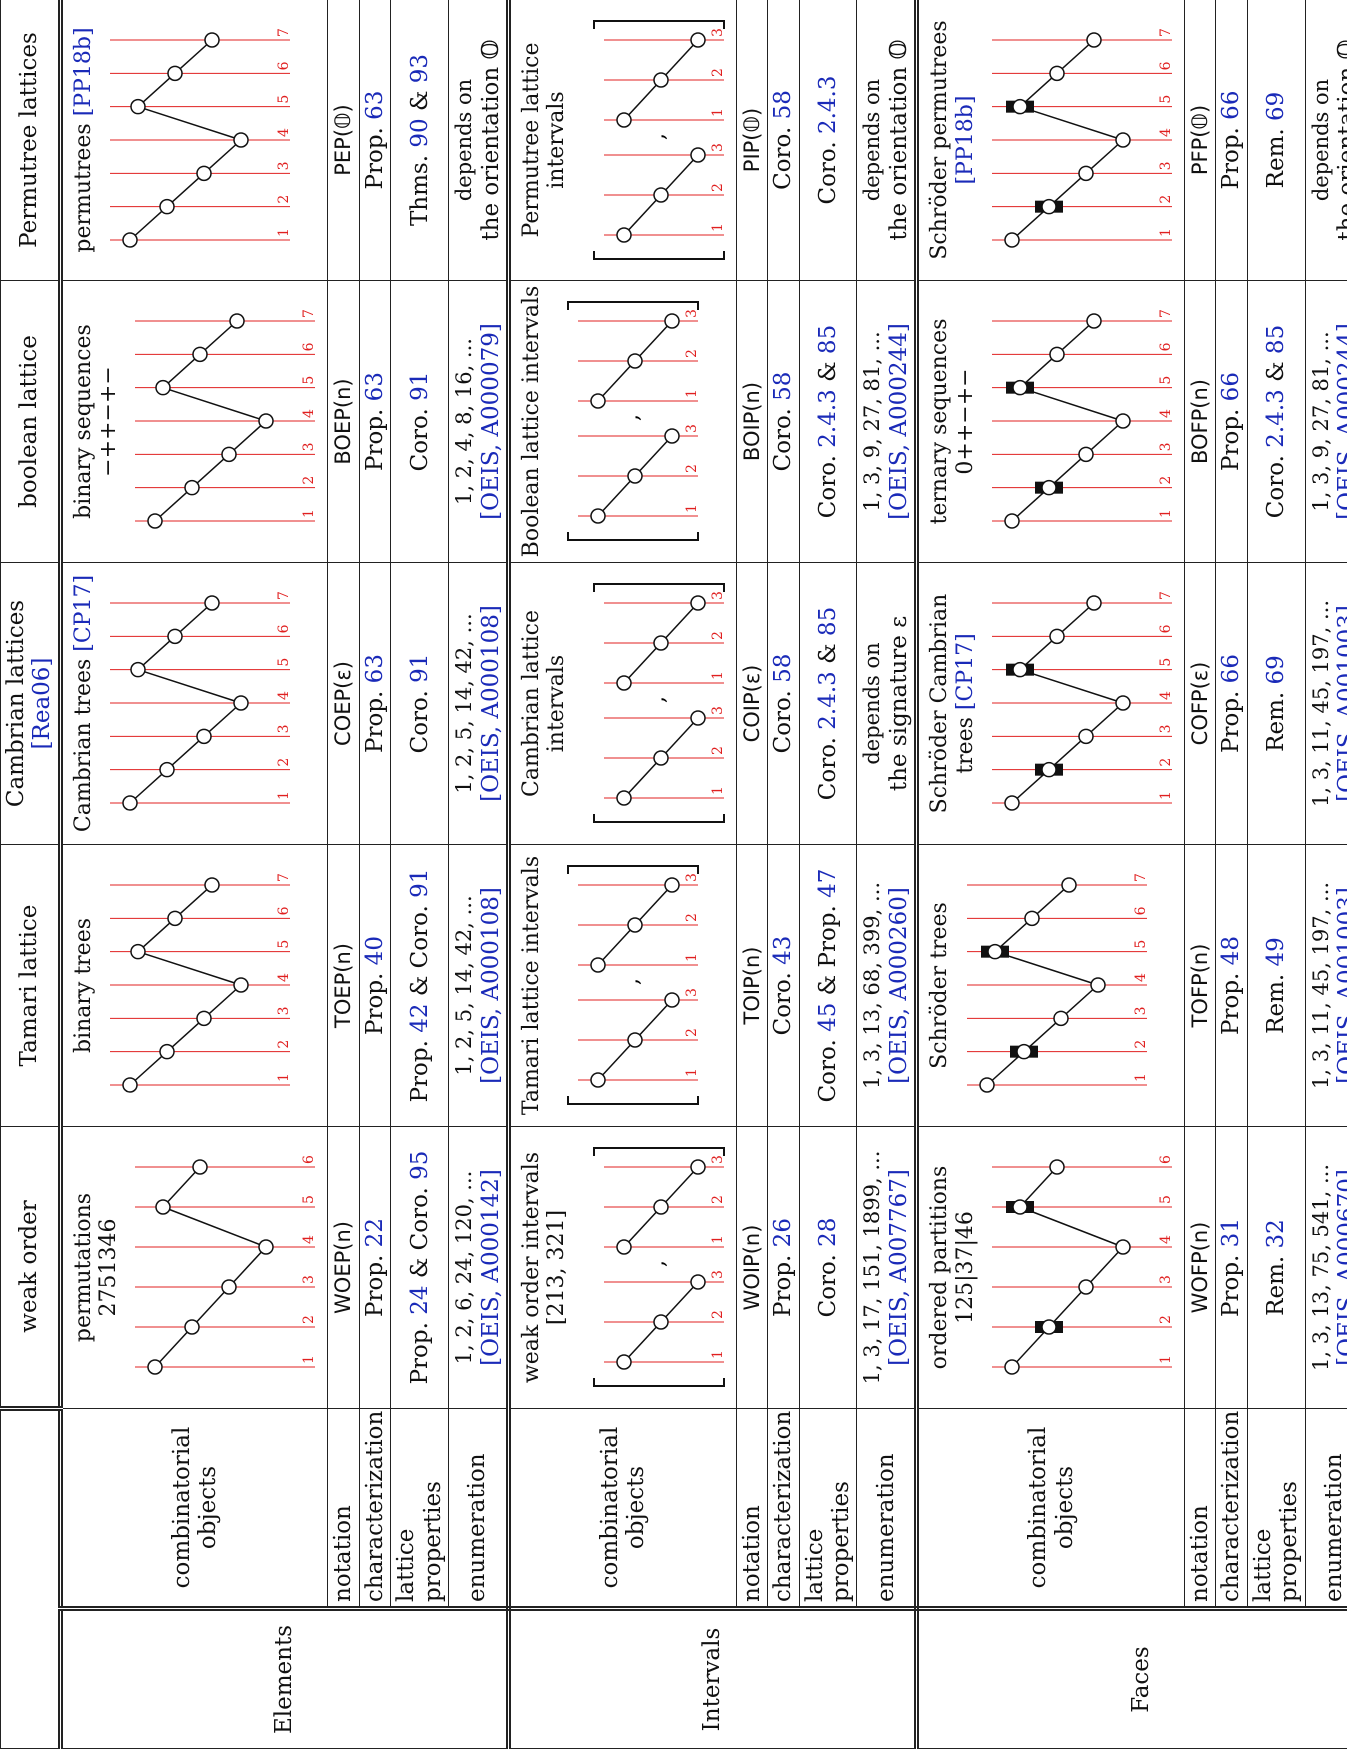  What do you see at coordinates (1200, 1508) in the screenshot?
I see `faces-notation-label: notation` at bounding box center [1200, 1508].